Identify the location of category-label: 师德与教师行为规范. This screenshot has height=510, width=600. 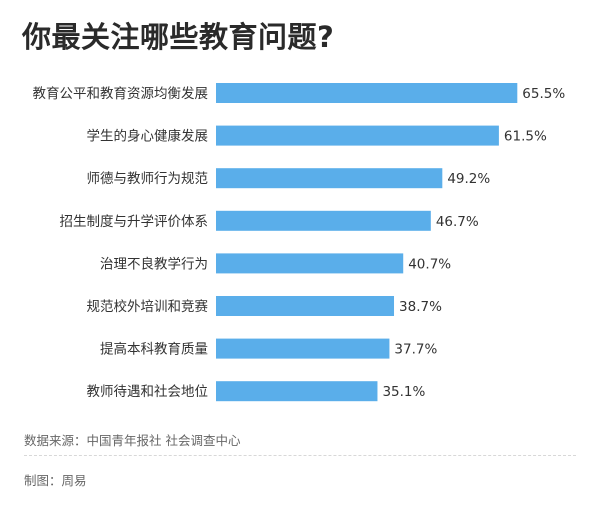
(148, 179).